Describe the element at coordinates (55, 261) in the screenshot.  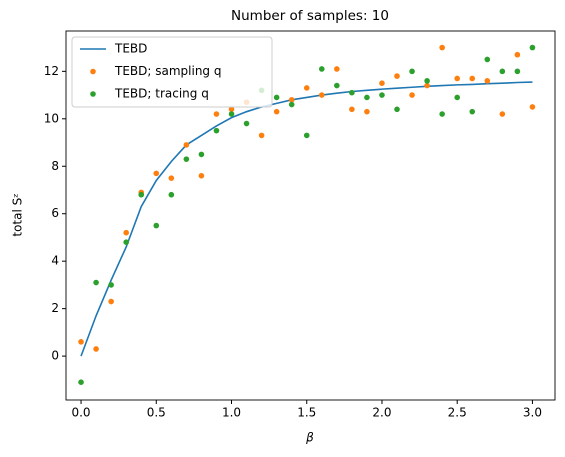
I see `y-tick-label: 4` at that location.